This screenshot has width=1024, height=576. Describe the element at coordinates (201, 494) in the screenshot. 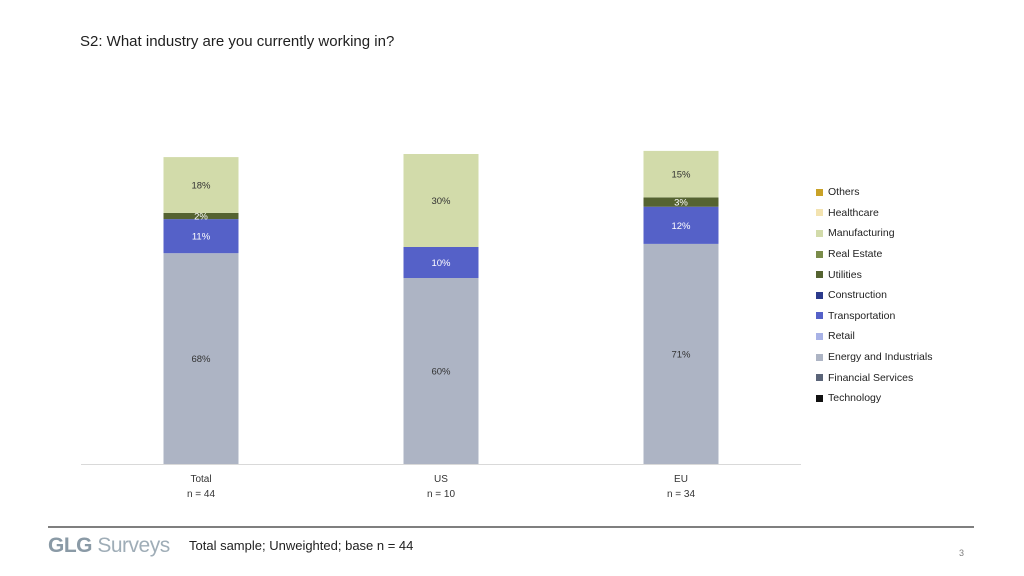

I see `x-tick-sublabel: n = 44` at that location.